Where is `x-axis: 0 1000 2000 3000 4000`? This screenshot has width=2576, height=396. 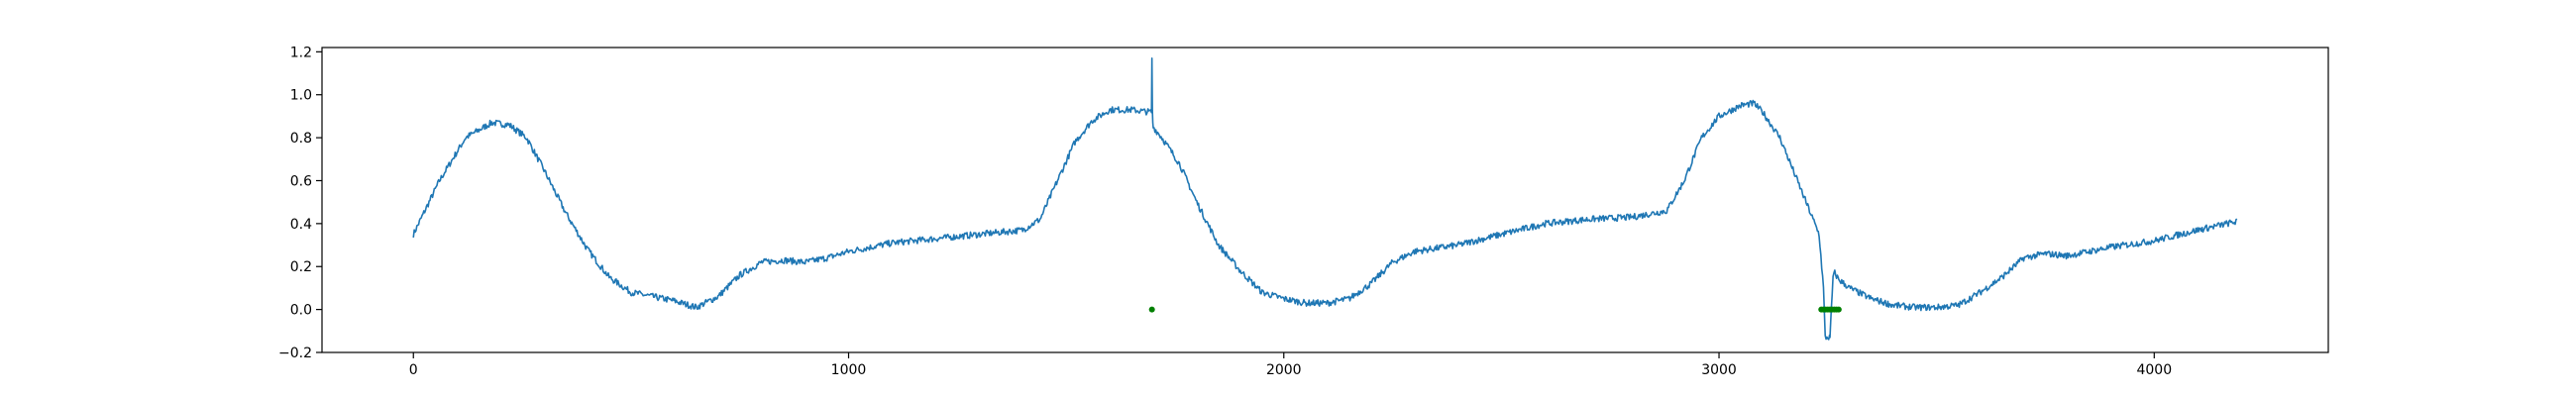 x-axis: 0 1000 2000 3000 4000 is located at coordinates (1290, 365).